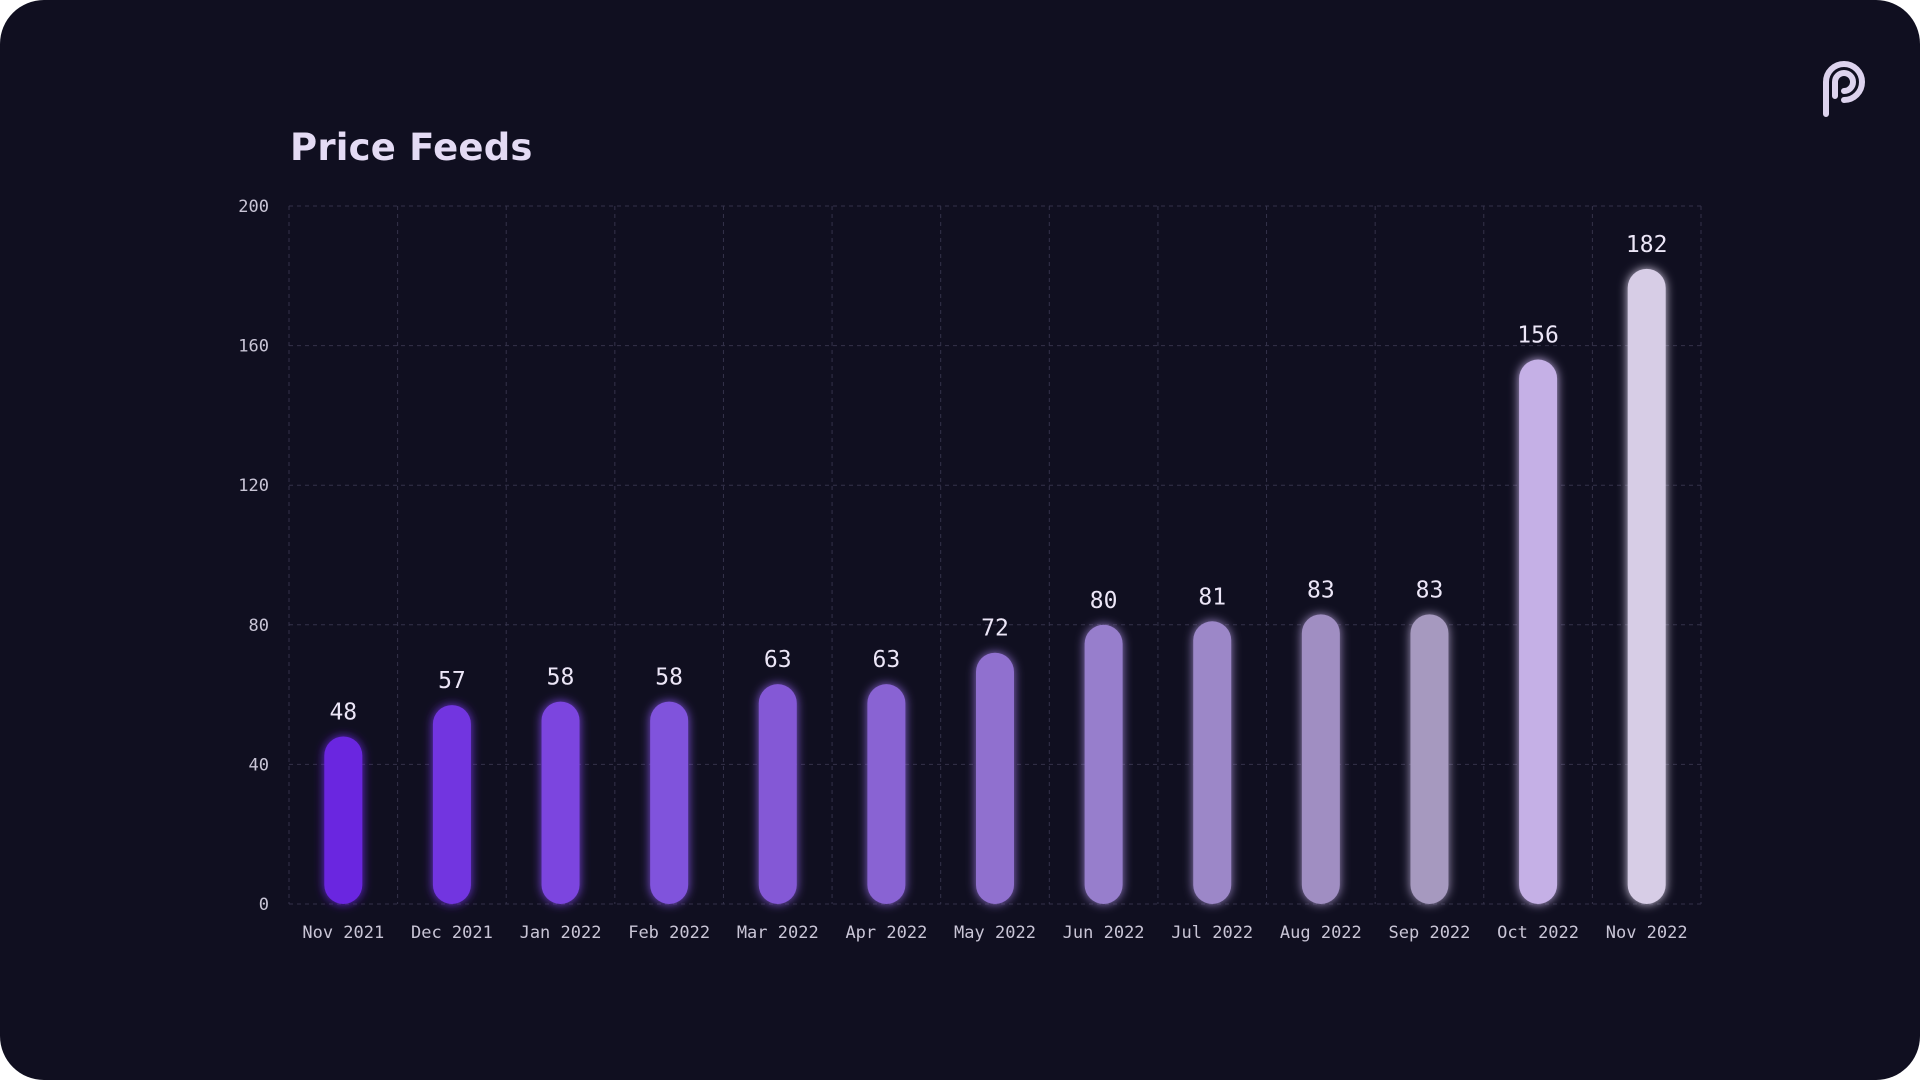  What do you see at coordinates (1321, 933) in the screenshot?
I see `x-tick-label: Aug 2022` at bounding box center [1321, 933].